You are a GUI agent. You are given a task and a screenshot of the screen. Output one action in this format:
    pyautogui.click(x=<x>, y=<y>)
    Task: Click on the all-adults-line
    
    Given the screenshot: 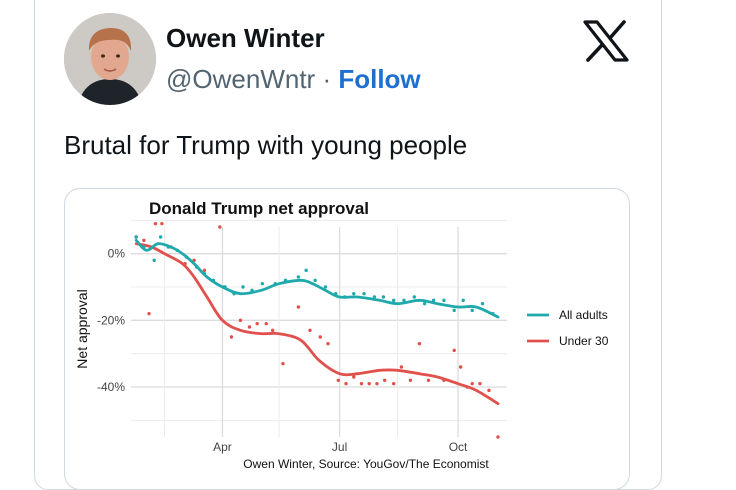 What is the action you would take?
    pyautogui.click(x=317, y=278)
    